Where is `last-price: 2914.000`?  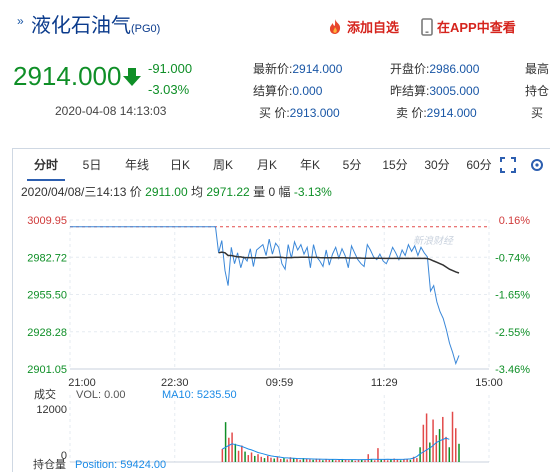
last-price: 2914.000 is located at coordinates (67, 76).